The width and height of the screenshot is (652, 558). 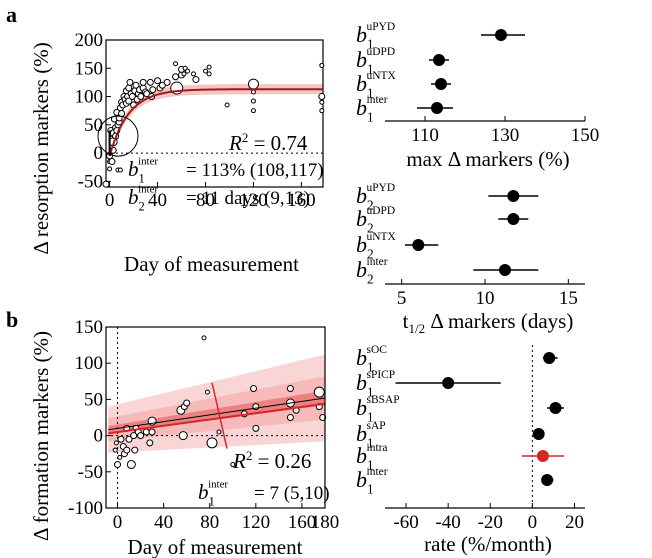 I want to click on x-tick-label: 80, so click(x=209, y=522).